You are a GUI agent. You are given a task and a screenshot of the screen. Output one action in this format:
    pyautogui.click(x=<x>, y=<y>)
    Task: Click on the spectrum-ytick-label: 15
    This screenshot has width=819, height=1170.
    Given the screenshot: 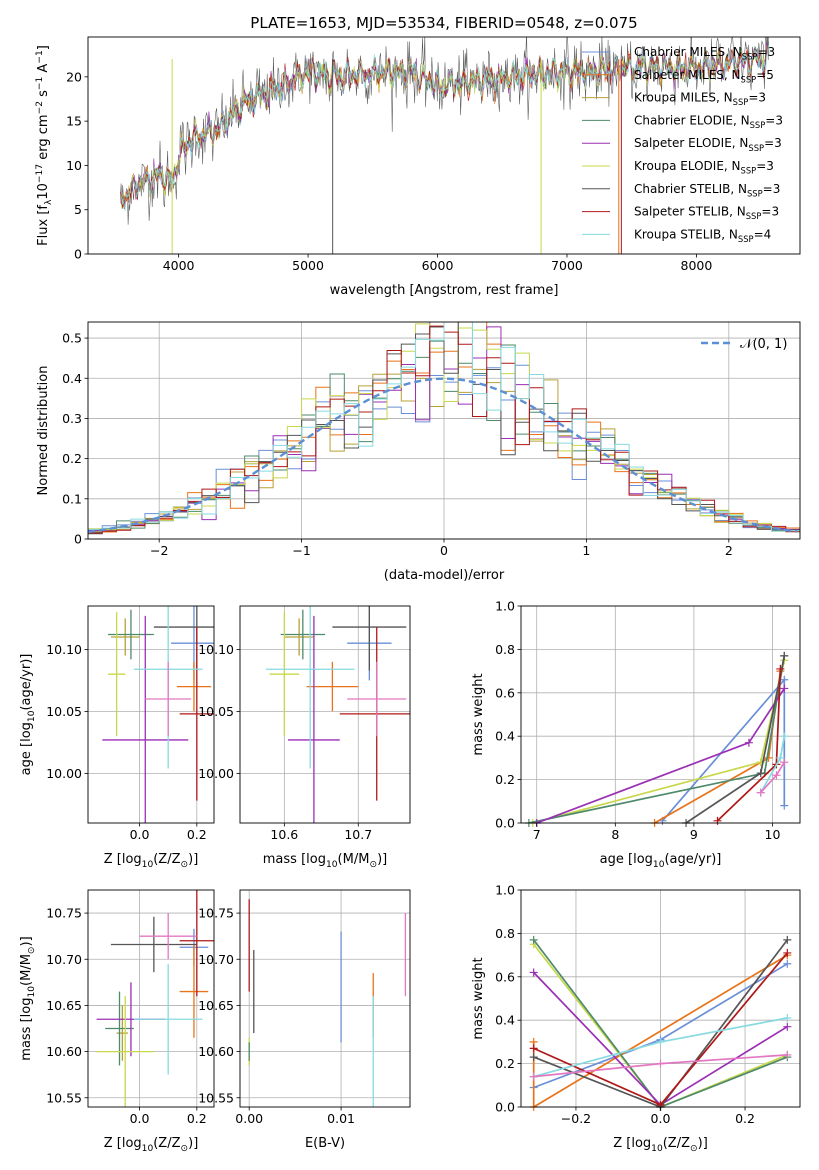 What is the action you would take?
    pyautogui.click(x=74, y=121)
    